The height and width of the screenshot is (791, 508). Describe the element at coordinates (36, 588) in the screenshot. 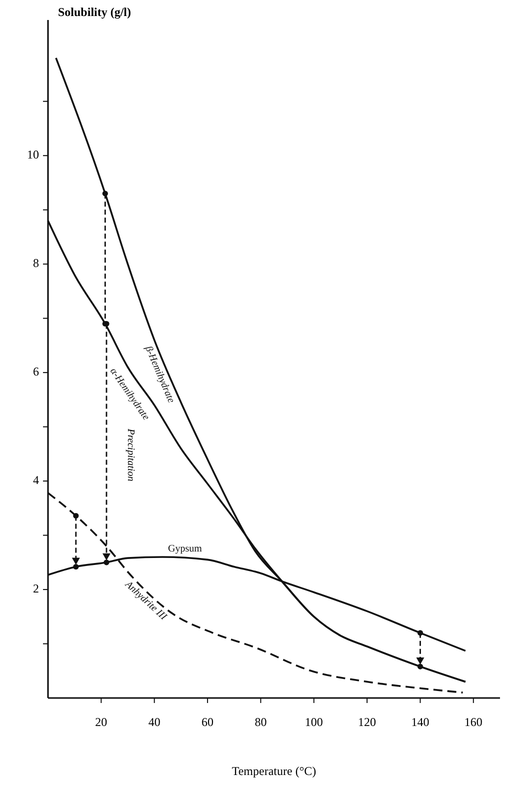

I see `y-tick-label: 2` at that location.